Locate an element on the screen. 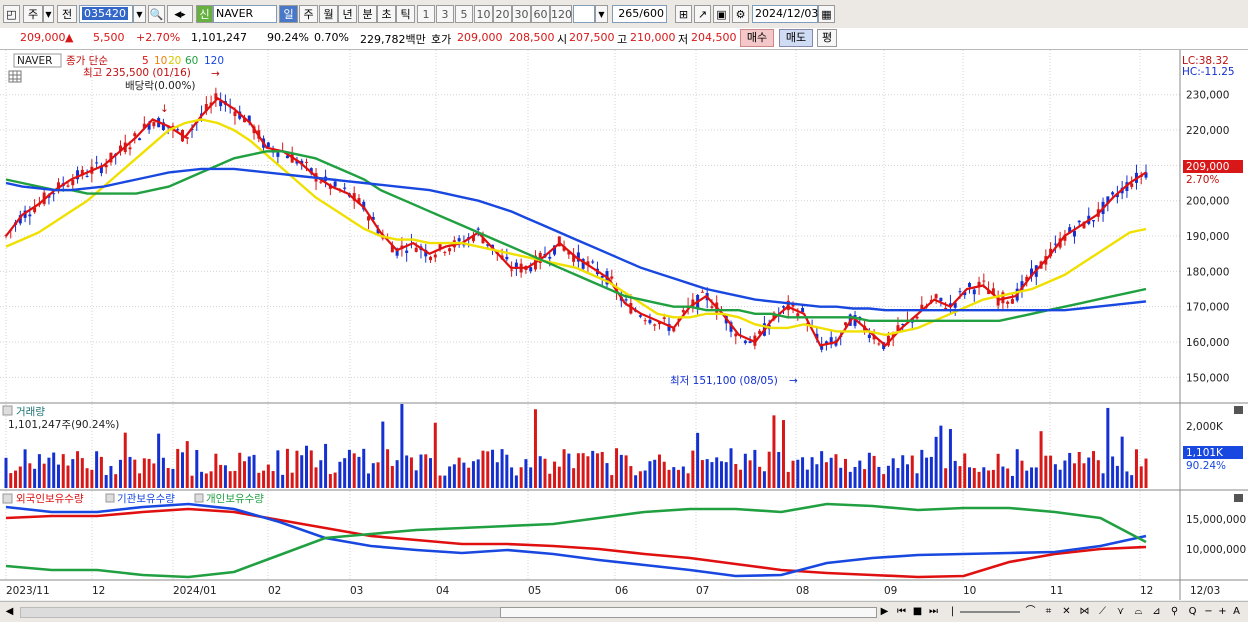 The width and height of the screenshot is (1248, 622). scroll-thumb is located at coordinates (688, 612).